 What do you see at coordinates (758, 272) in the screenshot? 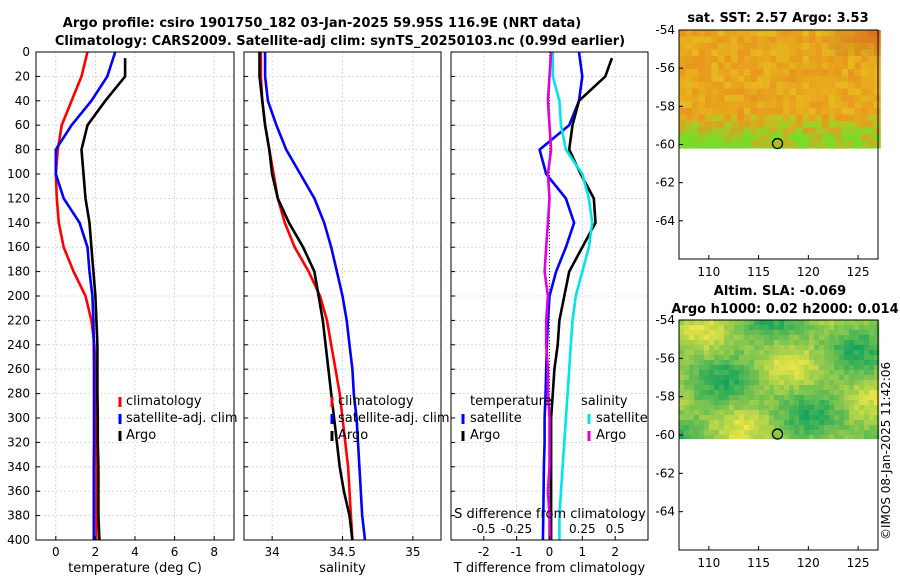
I see `x-tick-label: 115` at bounding box center [758, 272].